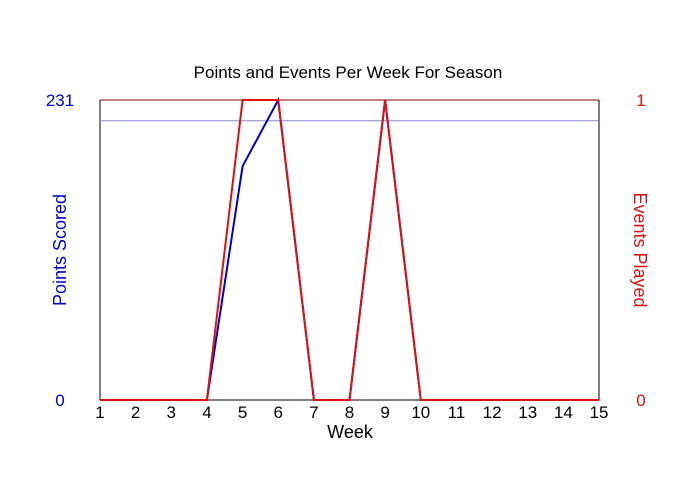  Describe the element at coordinates (527, 412) in the screenshot. I see `x-tick-label: 13` at that location.